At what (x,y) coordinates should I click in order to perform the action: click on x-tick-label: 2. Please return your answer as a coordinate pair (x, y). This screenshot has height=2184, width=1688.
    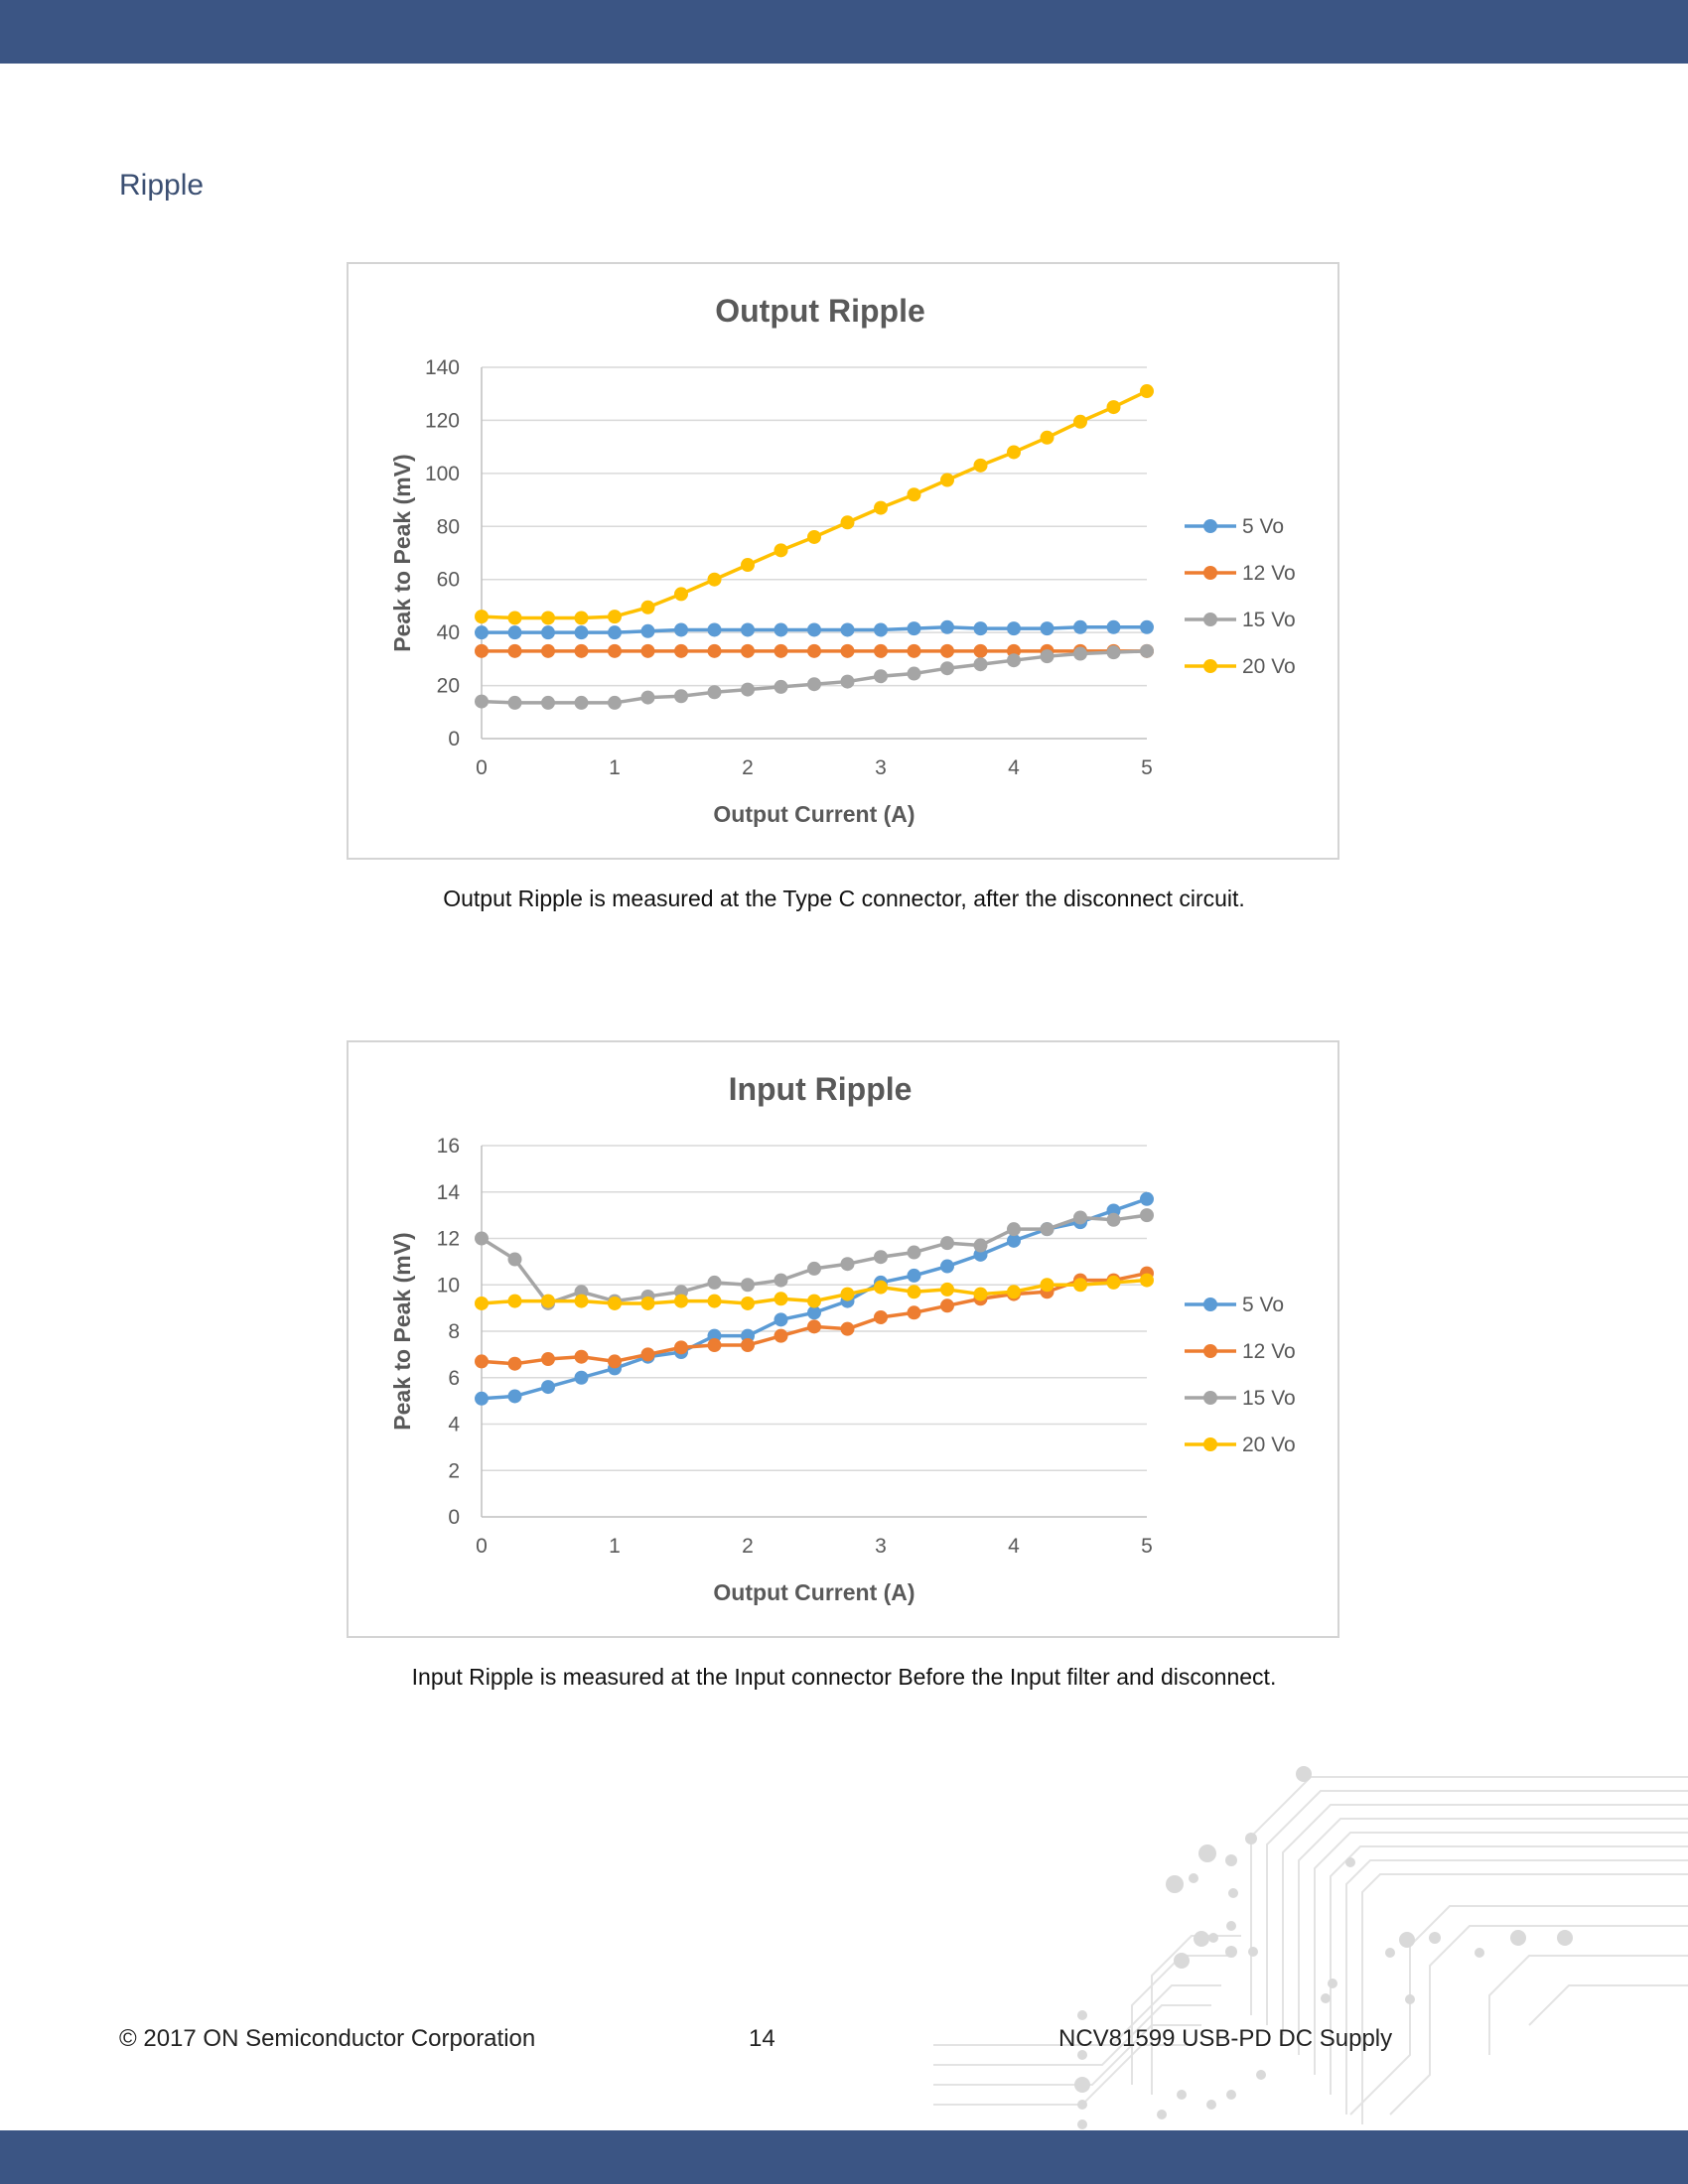
    Looking at the image, I should click on (748, 1546).